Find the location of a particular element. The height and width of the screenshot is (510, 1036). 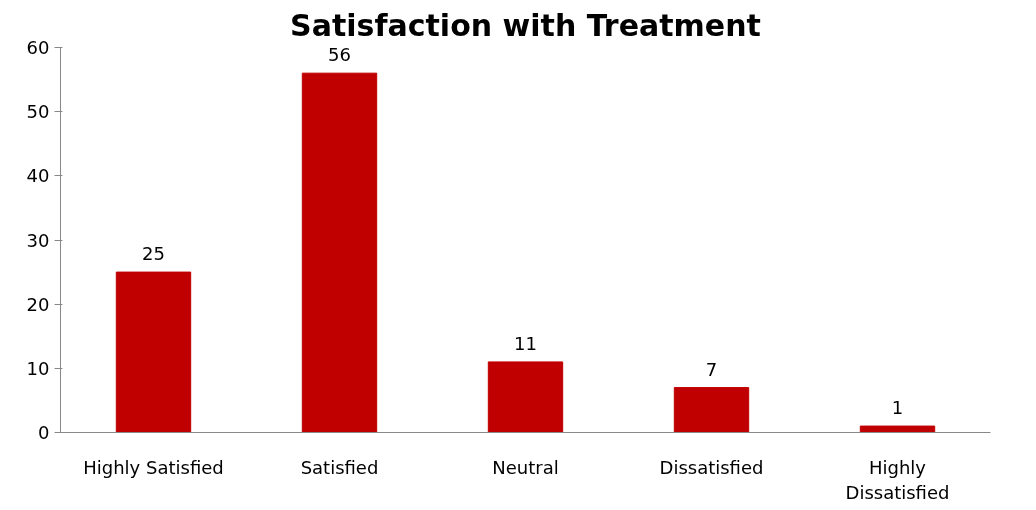

x-tick-label: Satisfied is located at coordinates (339, 467).